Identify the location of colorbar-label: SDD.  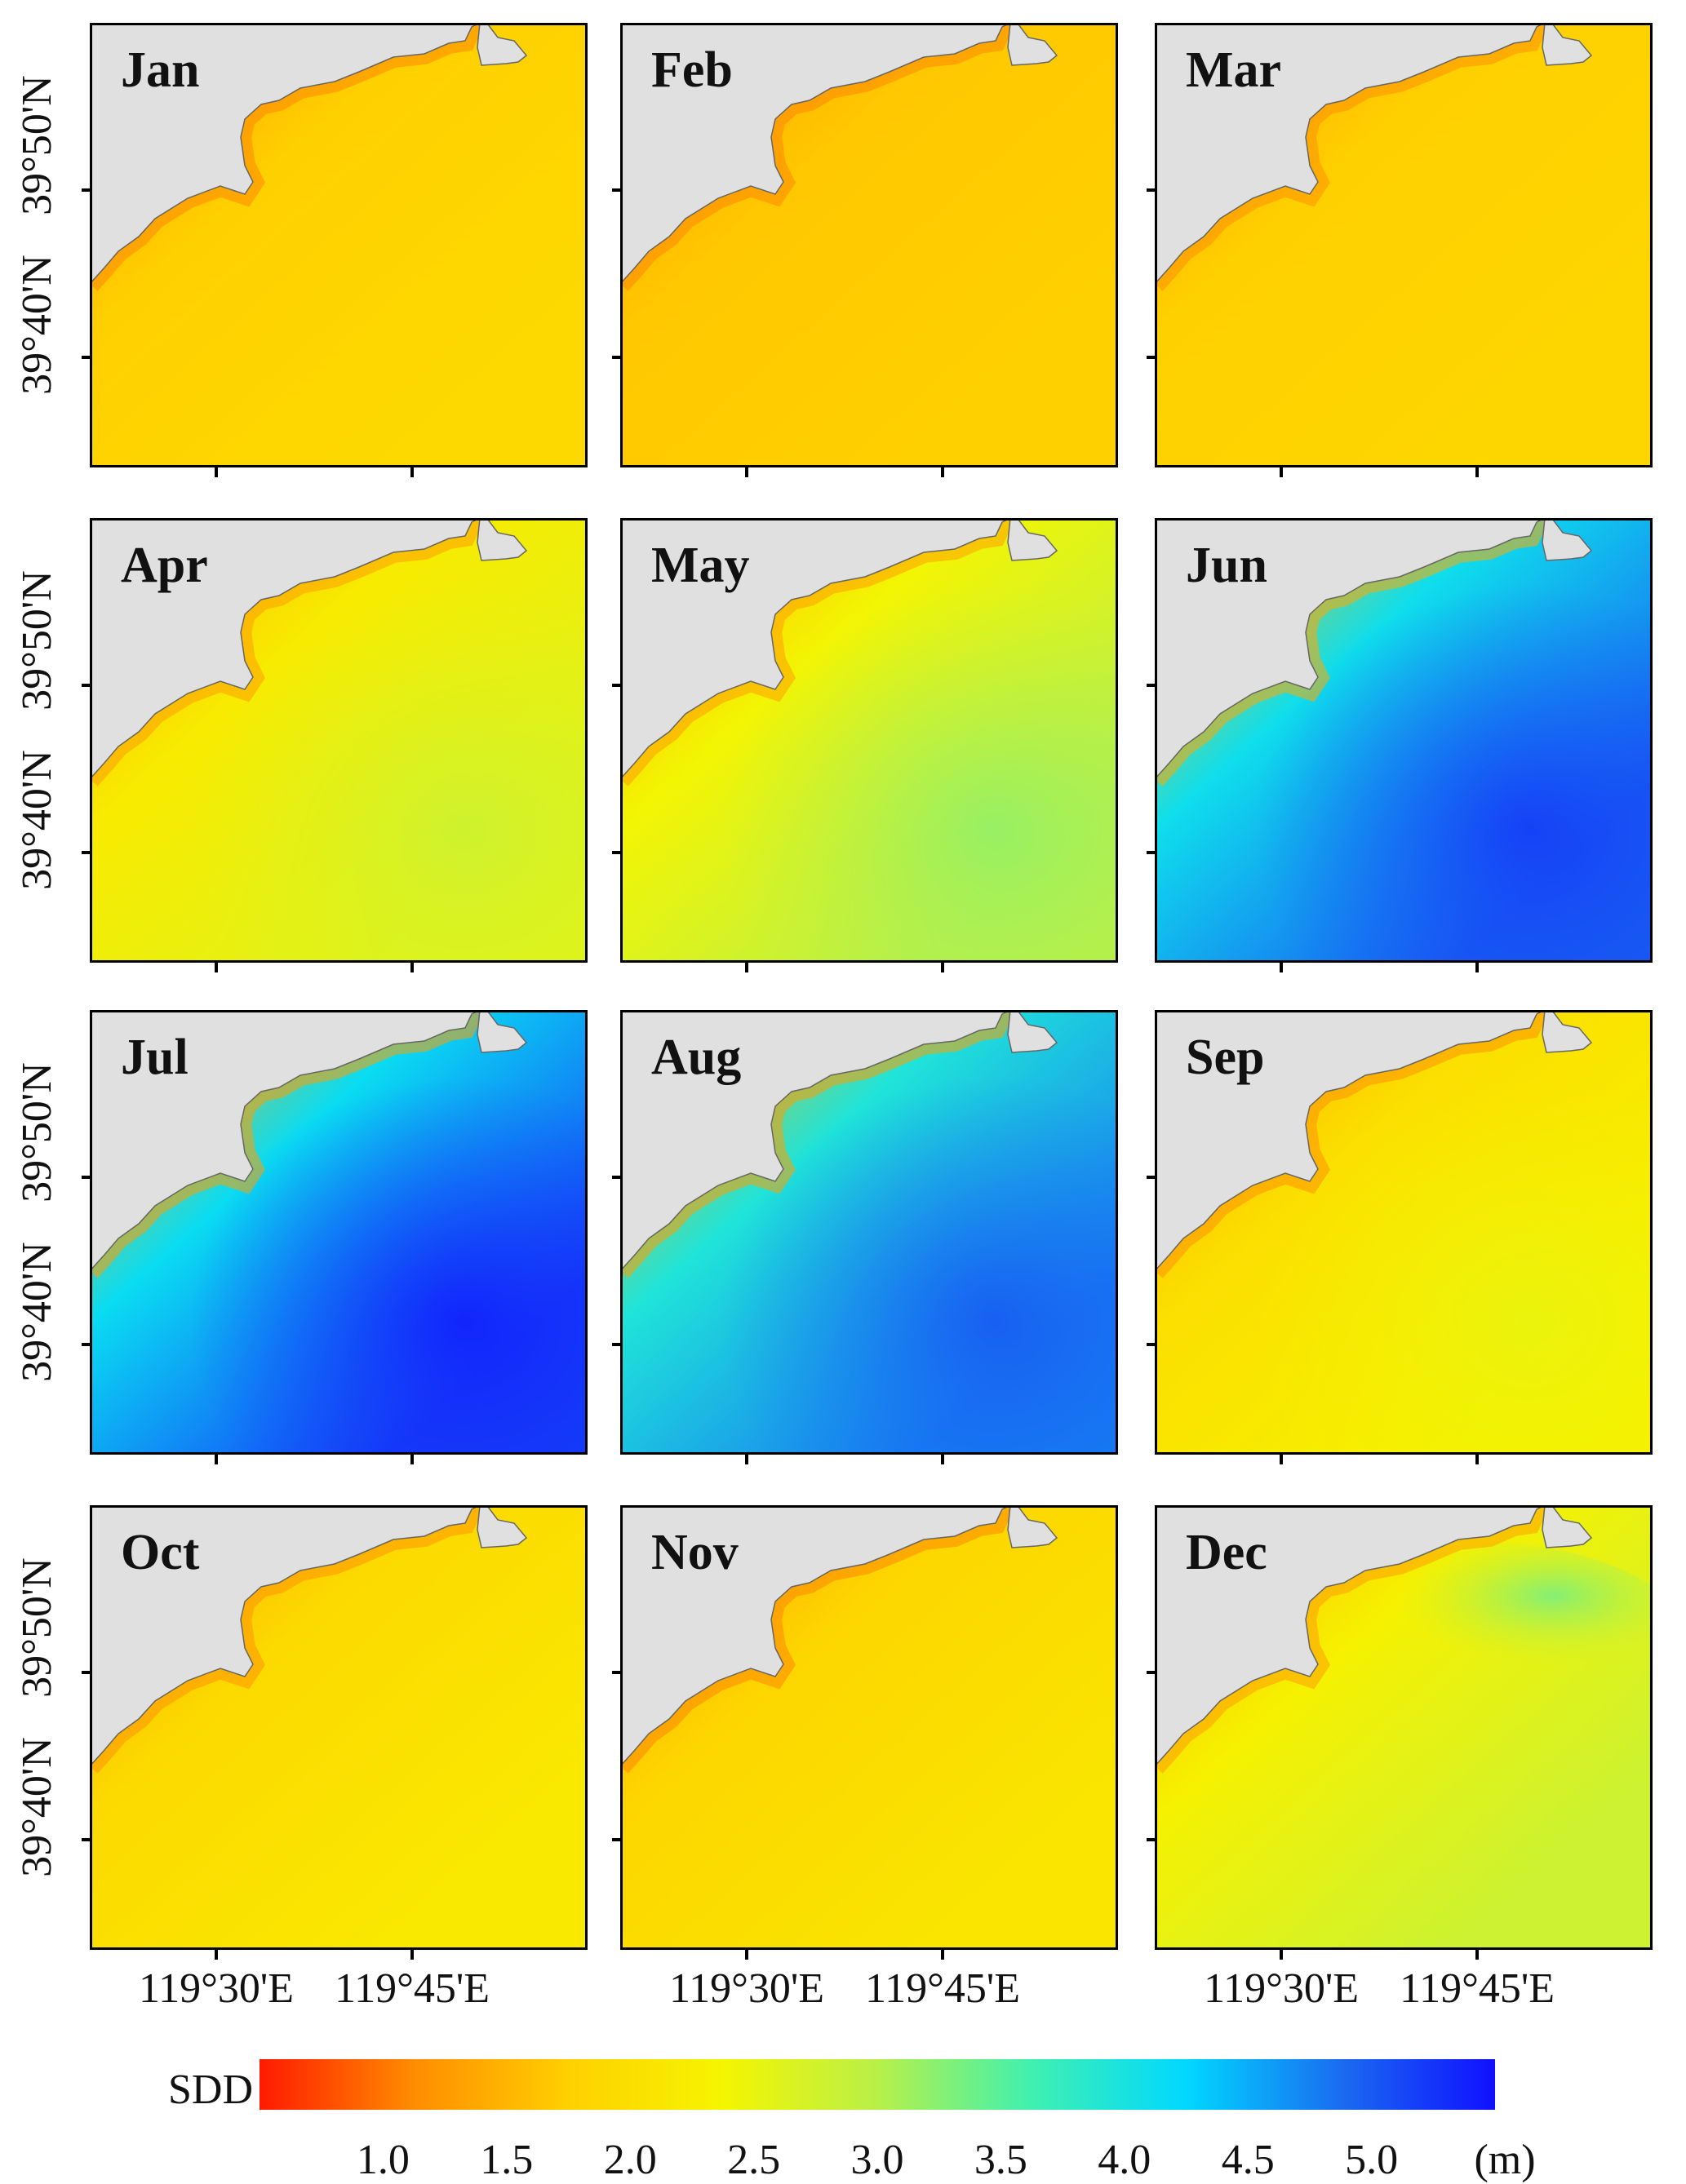
(210, 2090).